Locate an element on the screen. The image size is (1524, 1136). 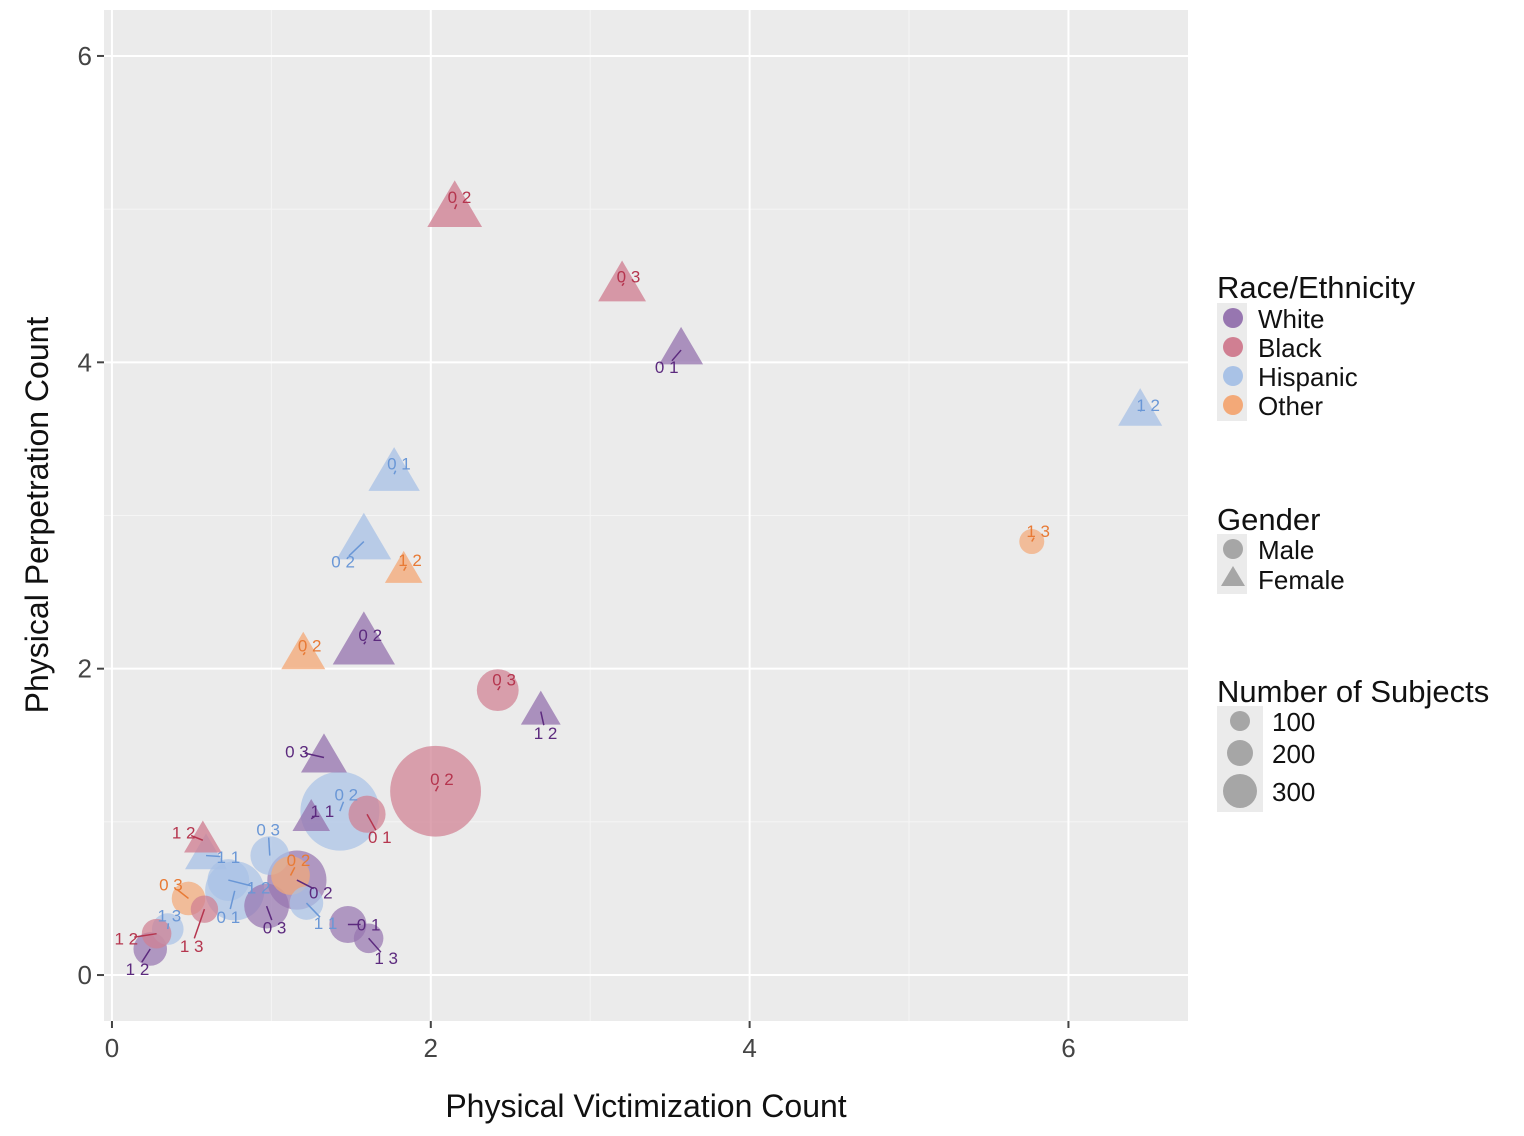
x-tick-label: 0 is located at coordinates (112, 1048).